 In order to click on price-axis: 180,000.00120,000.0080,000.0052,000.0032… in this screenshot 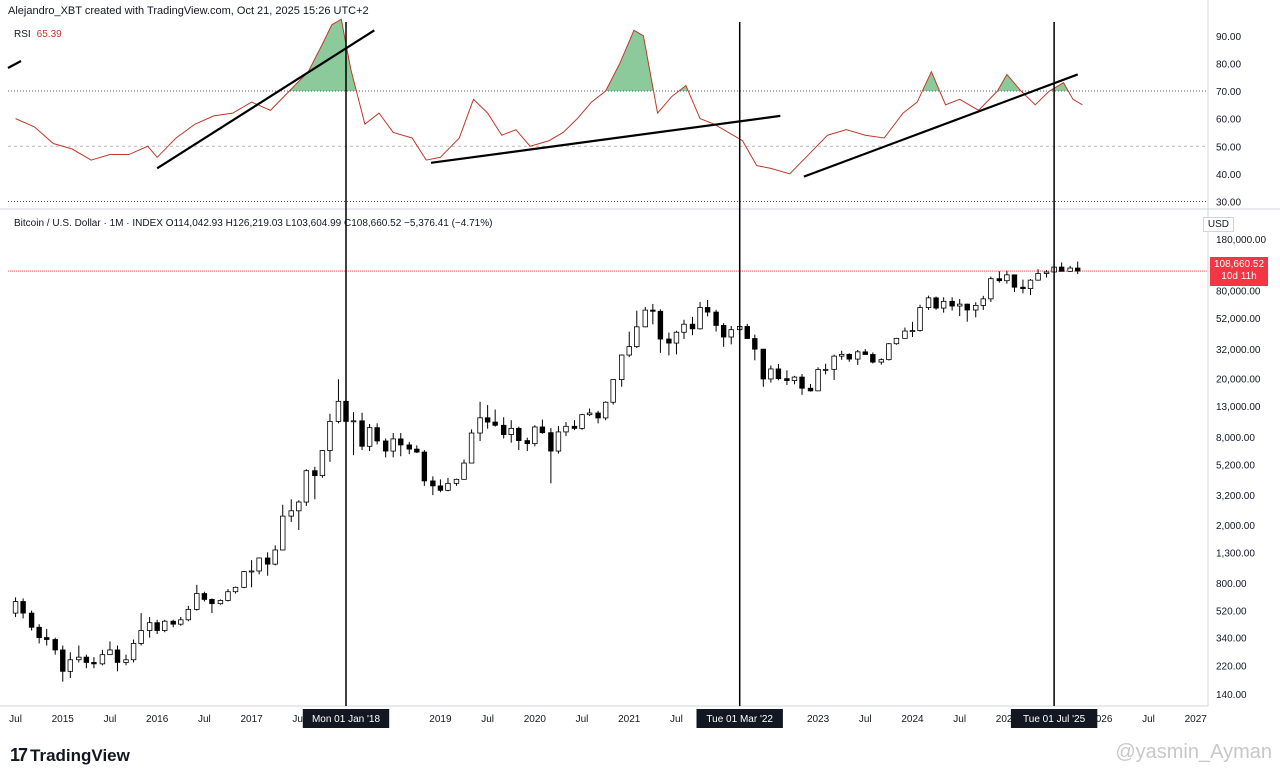, I will do `click(1241, 468)`.